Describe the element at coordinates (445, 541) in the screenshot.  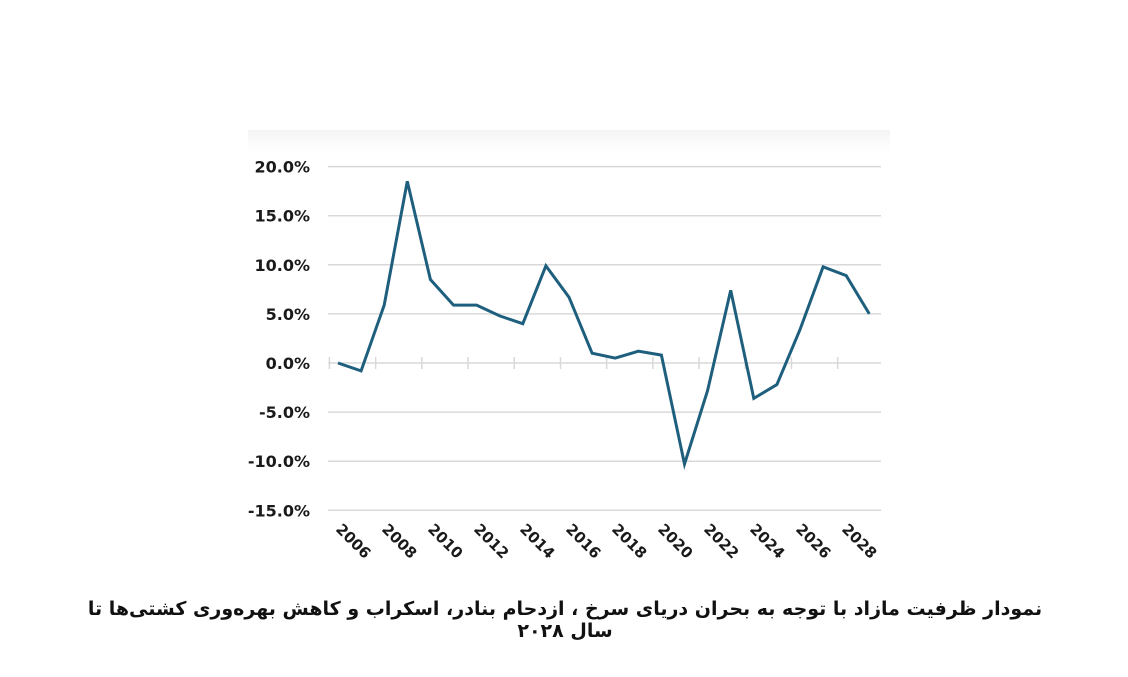
I see `x-axis-tick-label: 2010` at that location.